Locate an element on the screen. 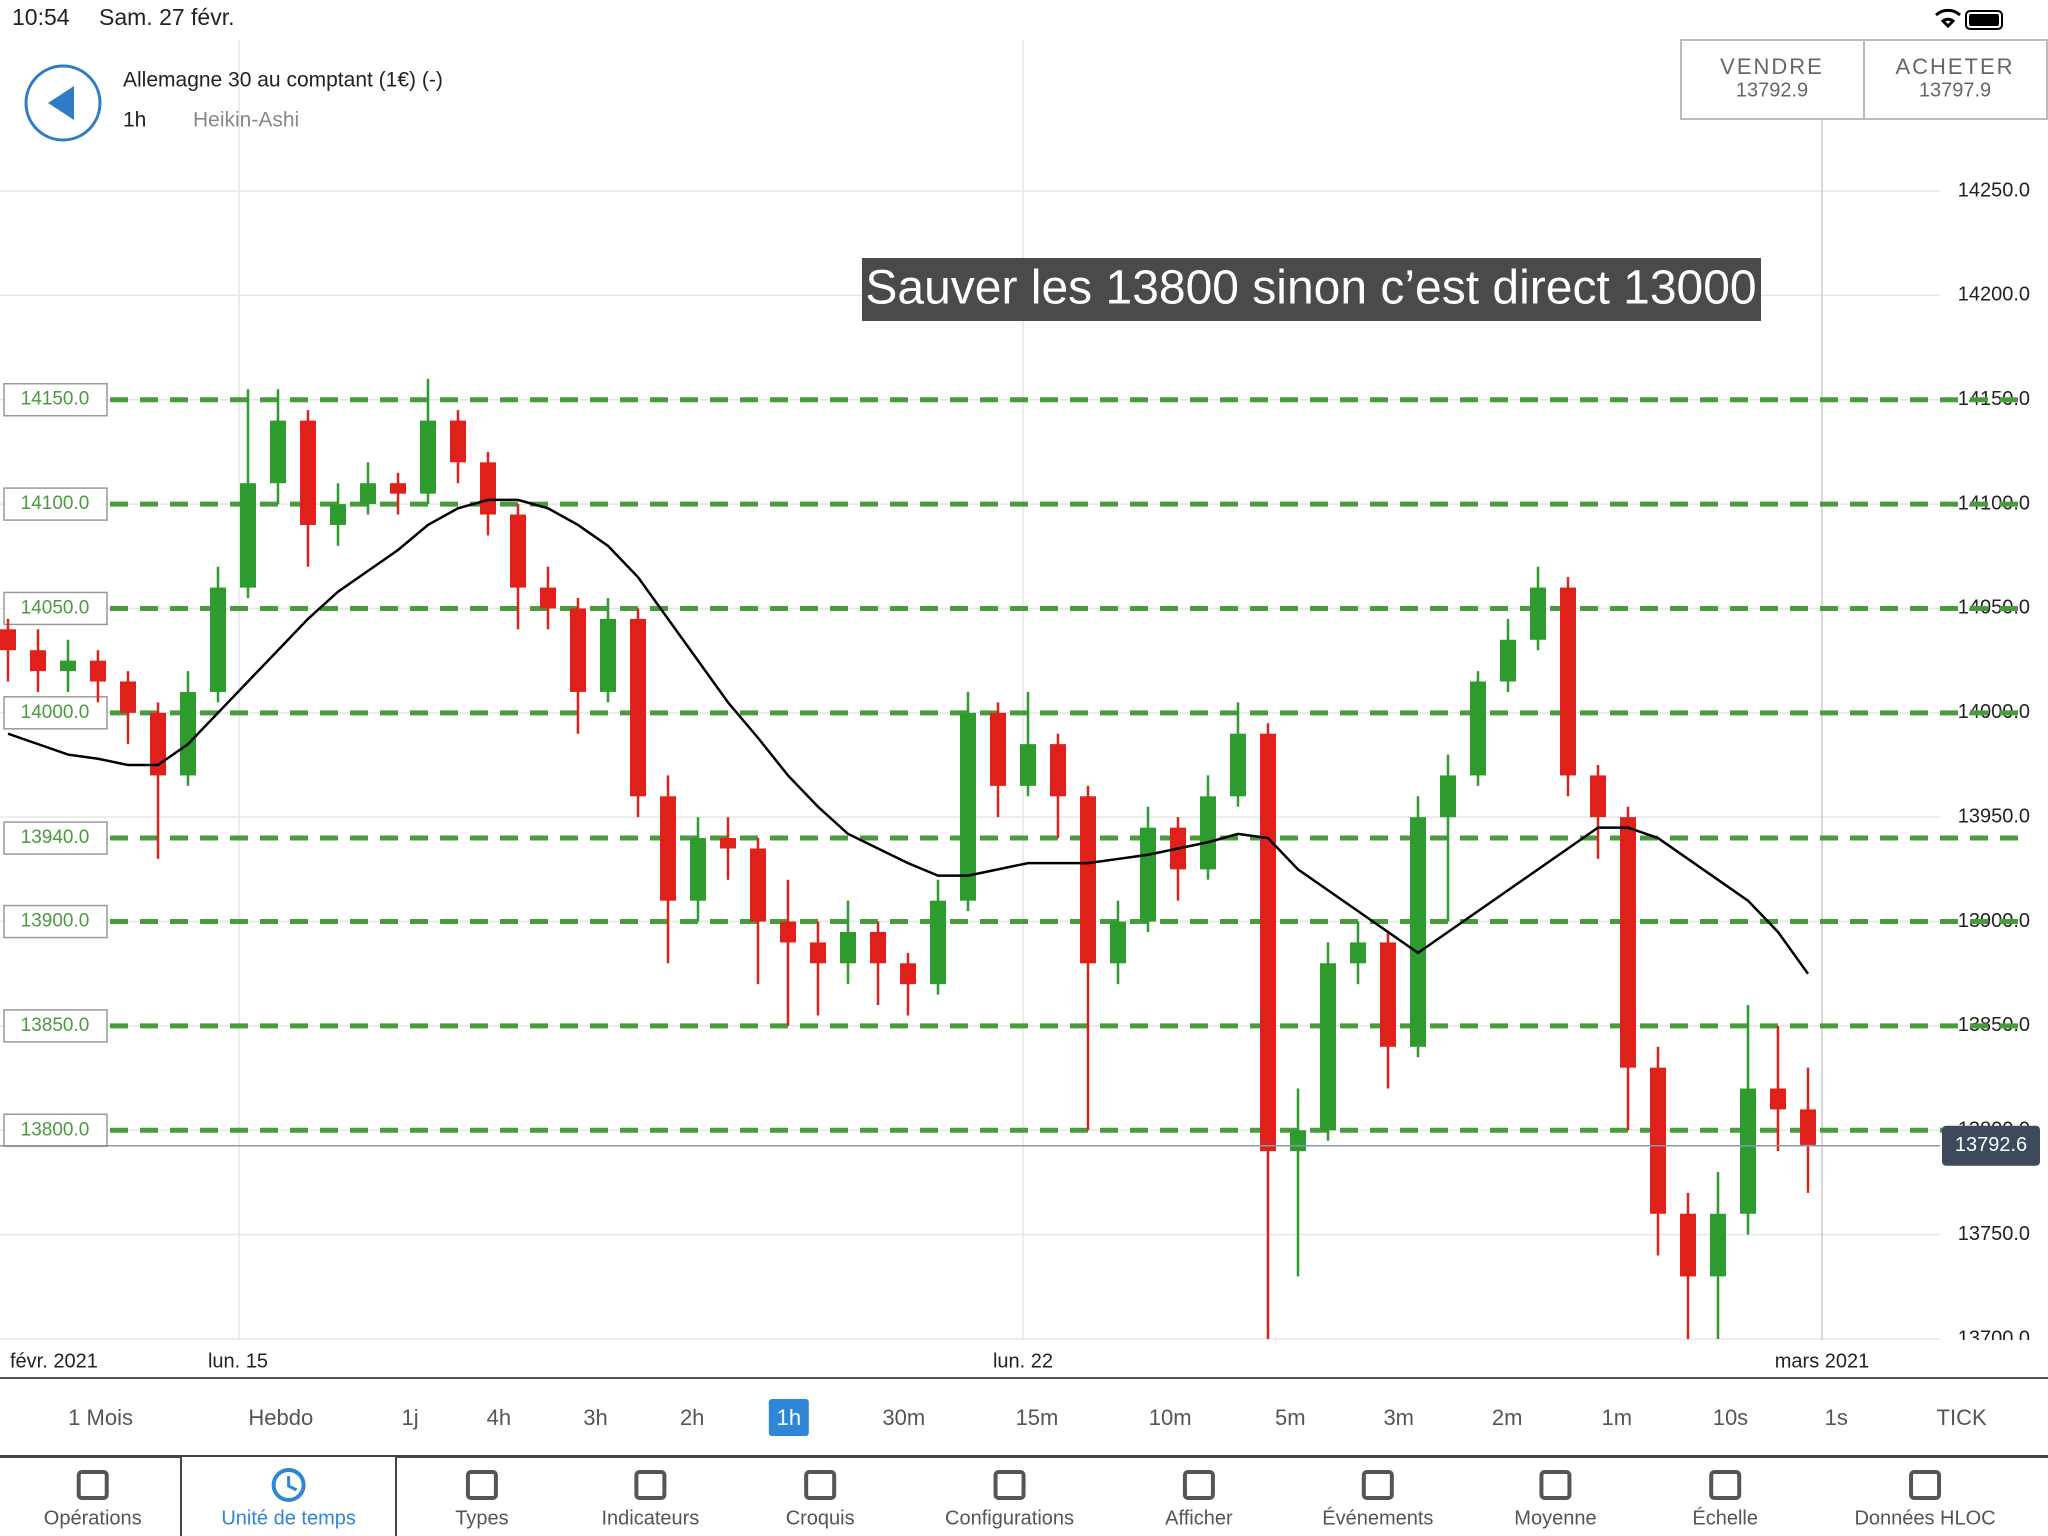 This screenshot has height=1536, width=2048. timeframe-option: TICK is located at coordinates (1962, 1417).